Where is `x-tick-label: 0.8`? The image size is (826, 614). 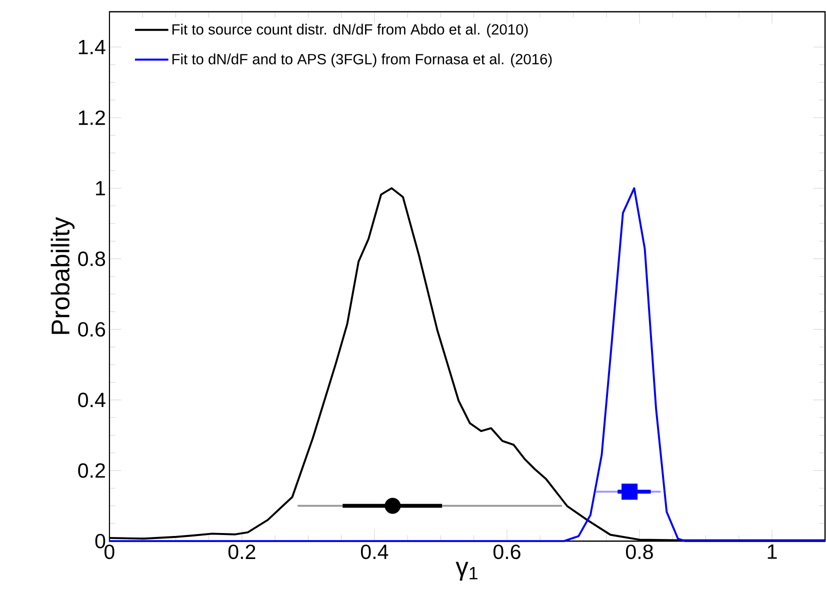
x-tick-label: 0.8 is located at coordinates (639, 552).